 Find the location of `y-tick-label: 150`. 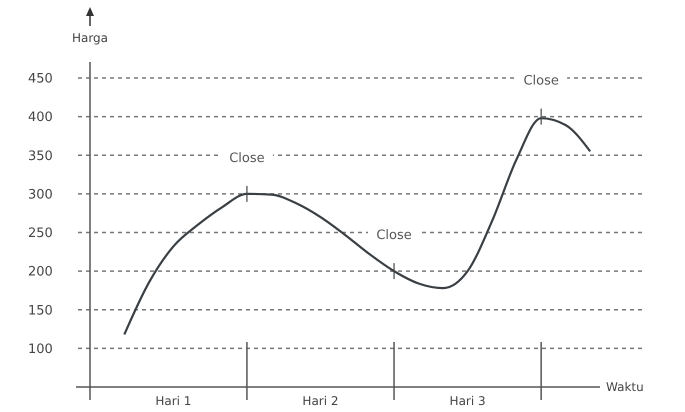

y-tick-label: 150 is located at coordinates (40, 310).